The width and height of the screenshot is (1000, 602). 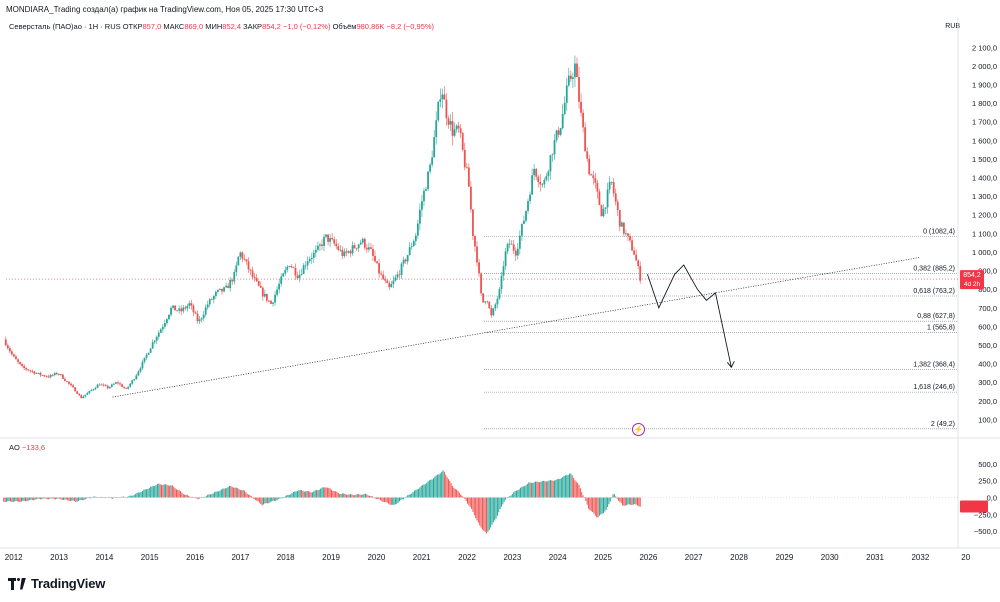 What do you see at coordinates (65, 26) in the screenshot?
I see `symbol-name: Северсталь (ПАО)ао · 1Н · RUS` at bounding box center [65, 26].